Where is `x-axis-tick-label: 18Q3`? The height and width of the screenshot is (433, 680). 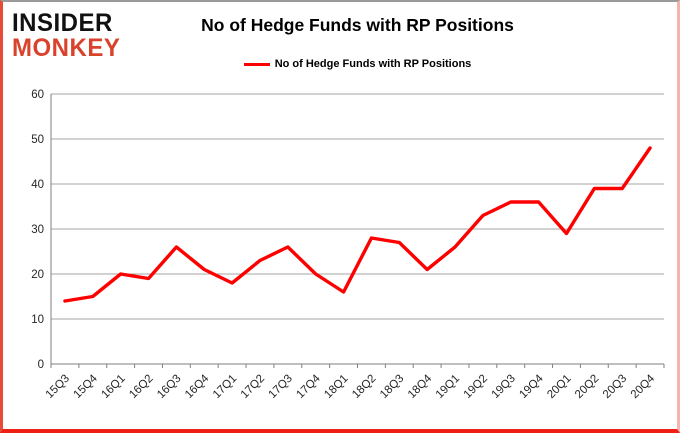 x-axis-tick-label: 18Q3 is located at coordinates (392, 387).